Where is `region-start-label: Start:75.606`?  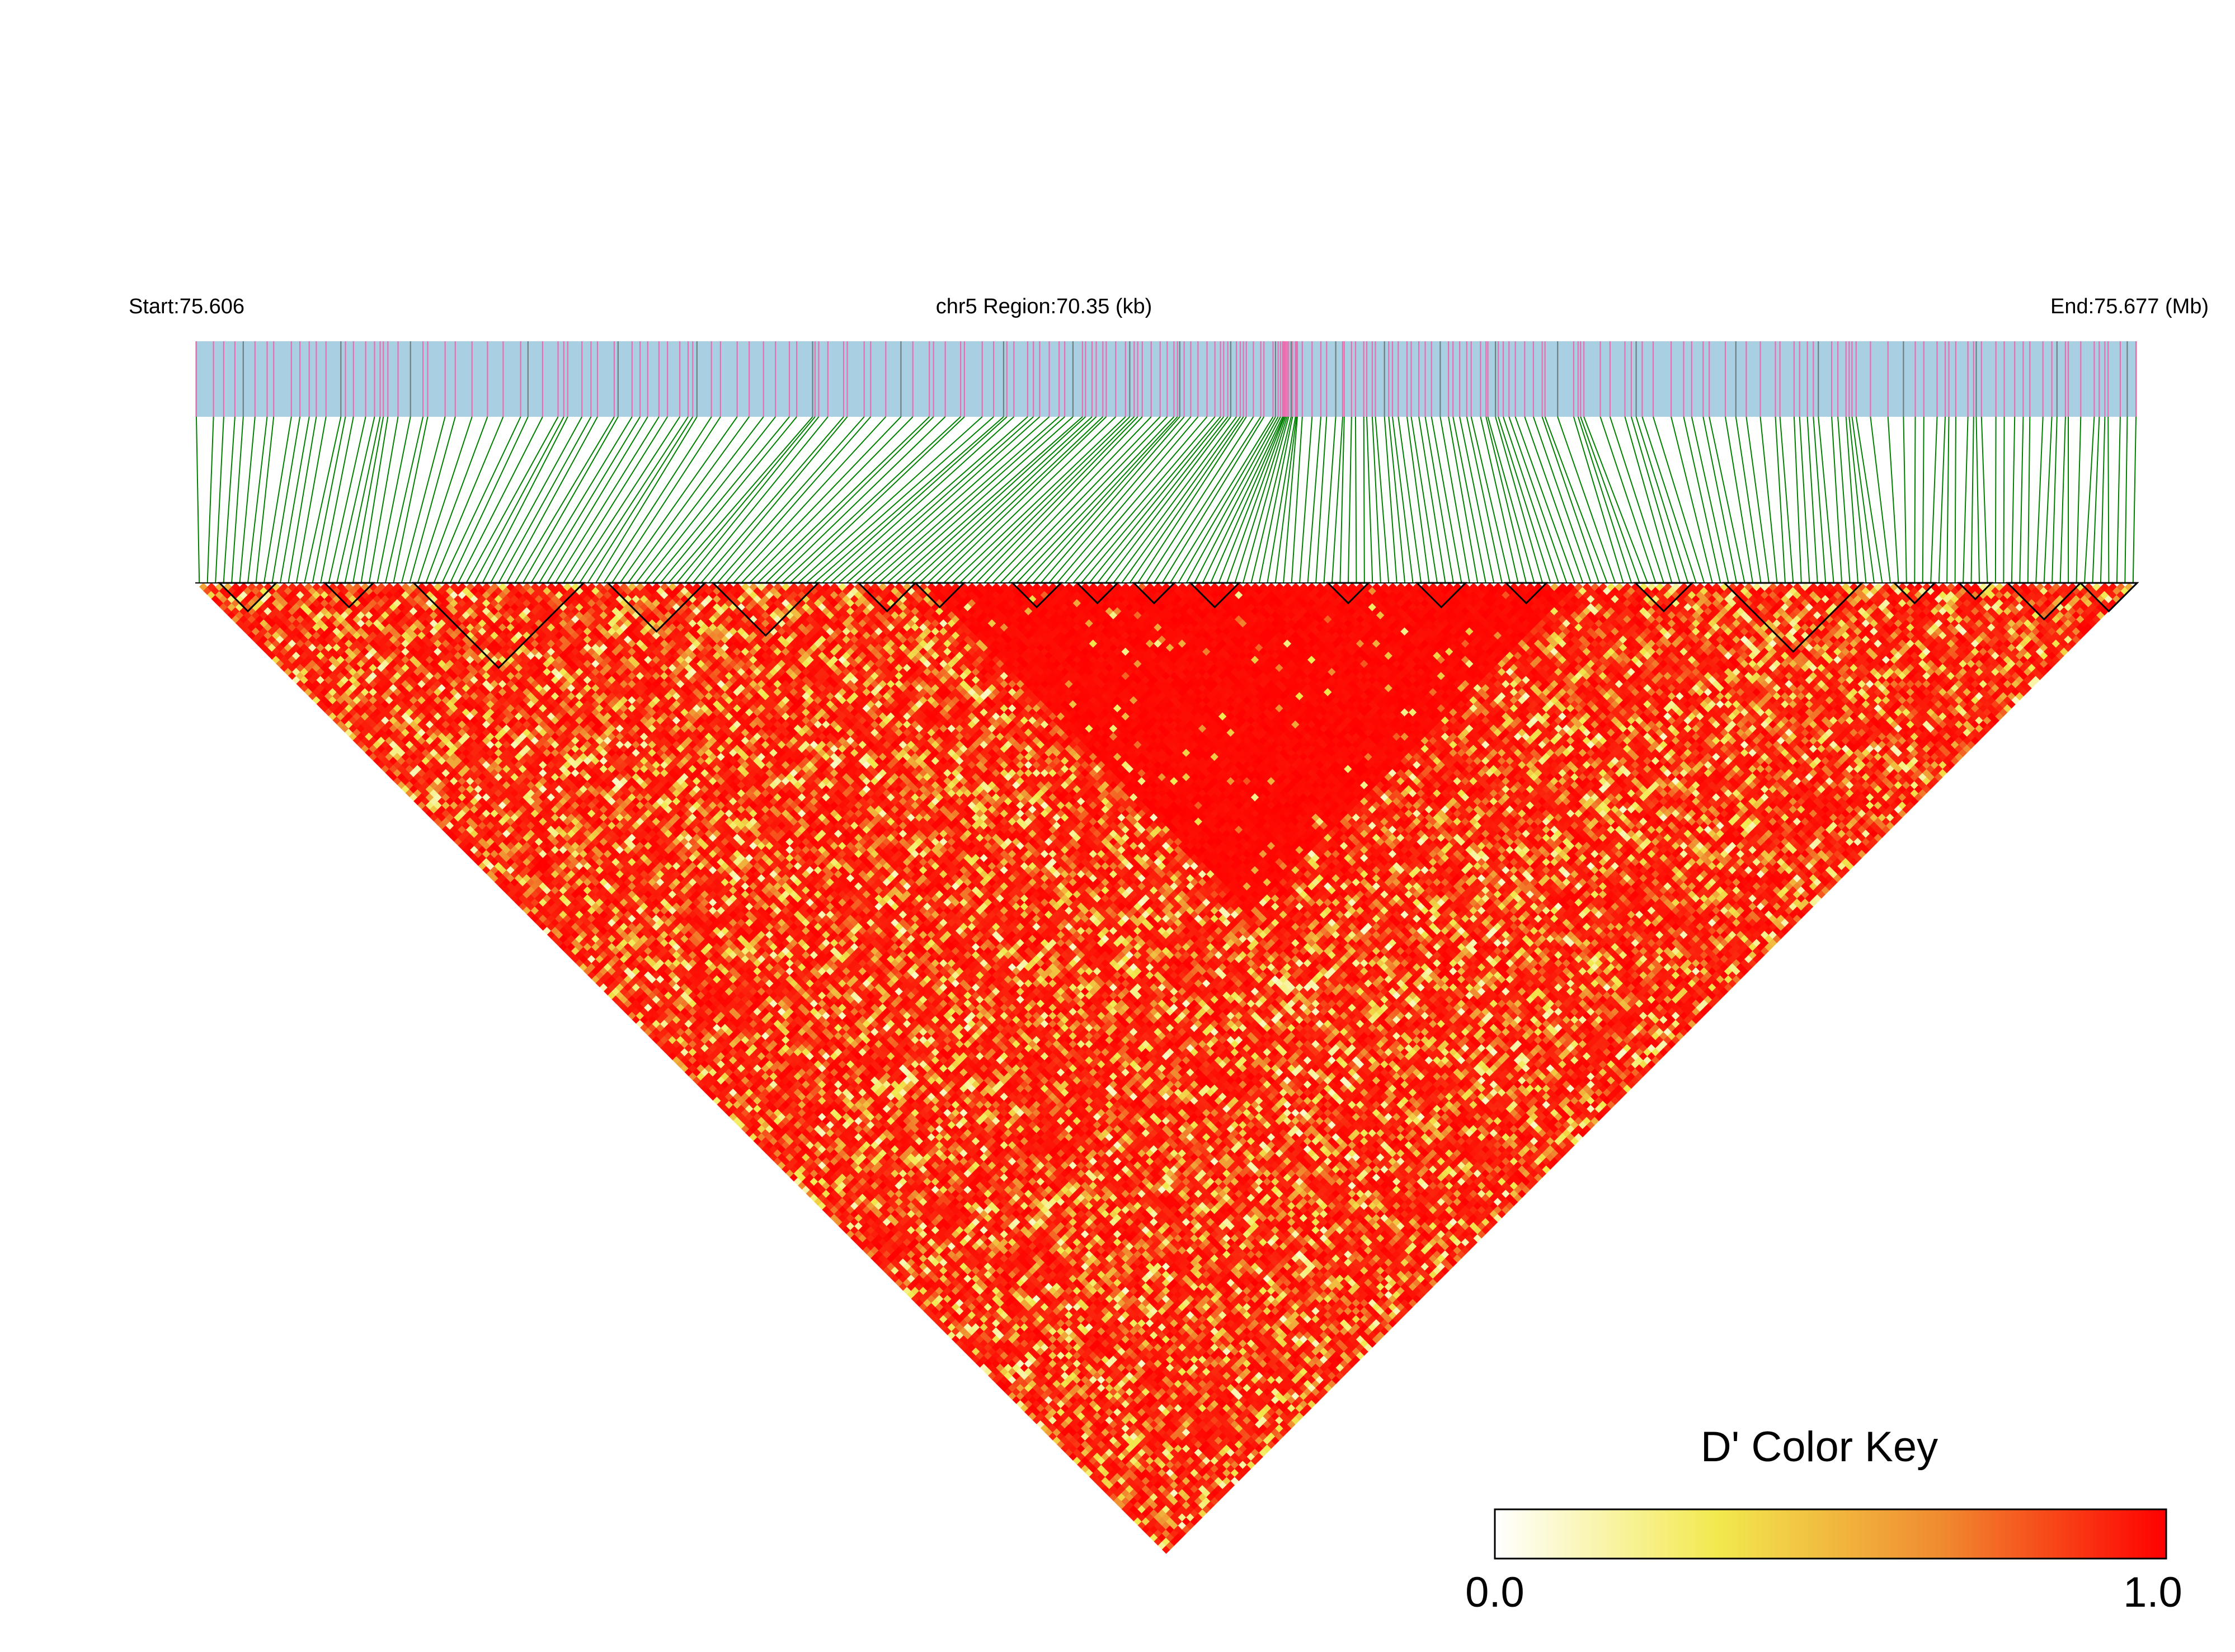
region-start-label: Start:75.606 is located at coordinates (186, 306).